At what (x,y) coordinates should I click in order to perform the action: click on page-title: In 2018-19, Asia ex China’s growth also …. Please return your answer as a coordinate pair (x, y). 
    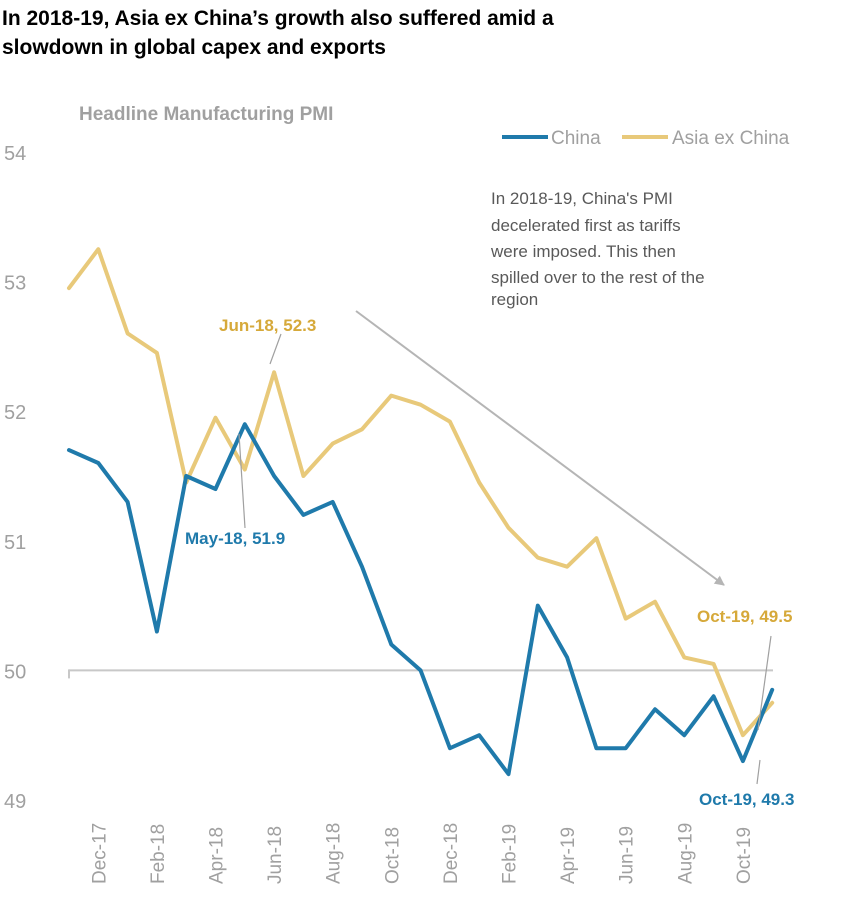
    Looking at the image, I should click on (432, 33).